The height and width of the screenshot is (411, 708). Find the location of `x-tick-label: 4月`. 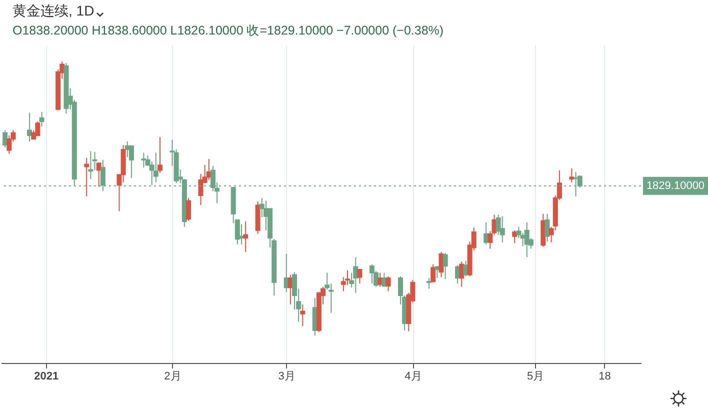

x-tick-label: 4月 is located at coordinates (413, 376).